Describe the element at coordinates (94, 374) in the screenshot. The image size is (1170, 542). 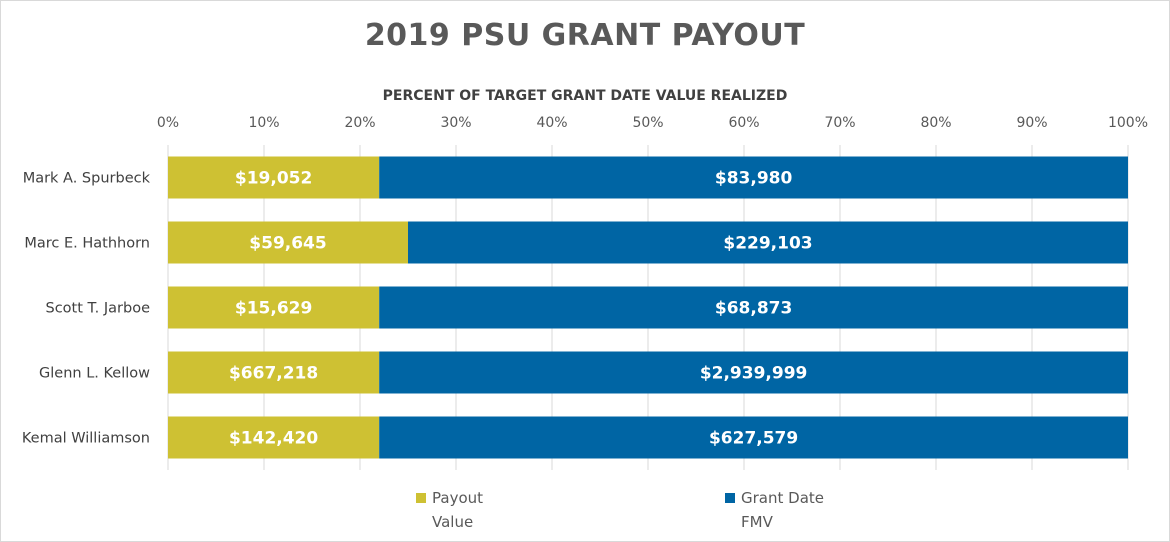
I see `category-label: Glenn L. Kellow` at that location.